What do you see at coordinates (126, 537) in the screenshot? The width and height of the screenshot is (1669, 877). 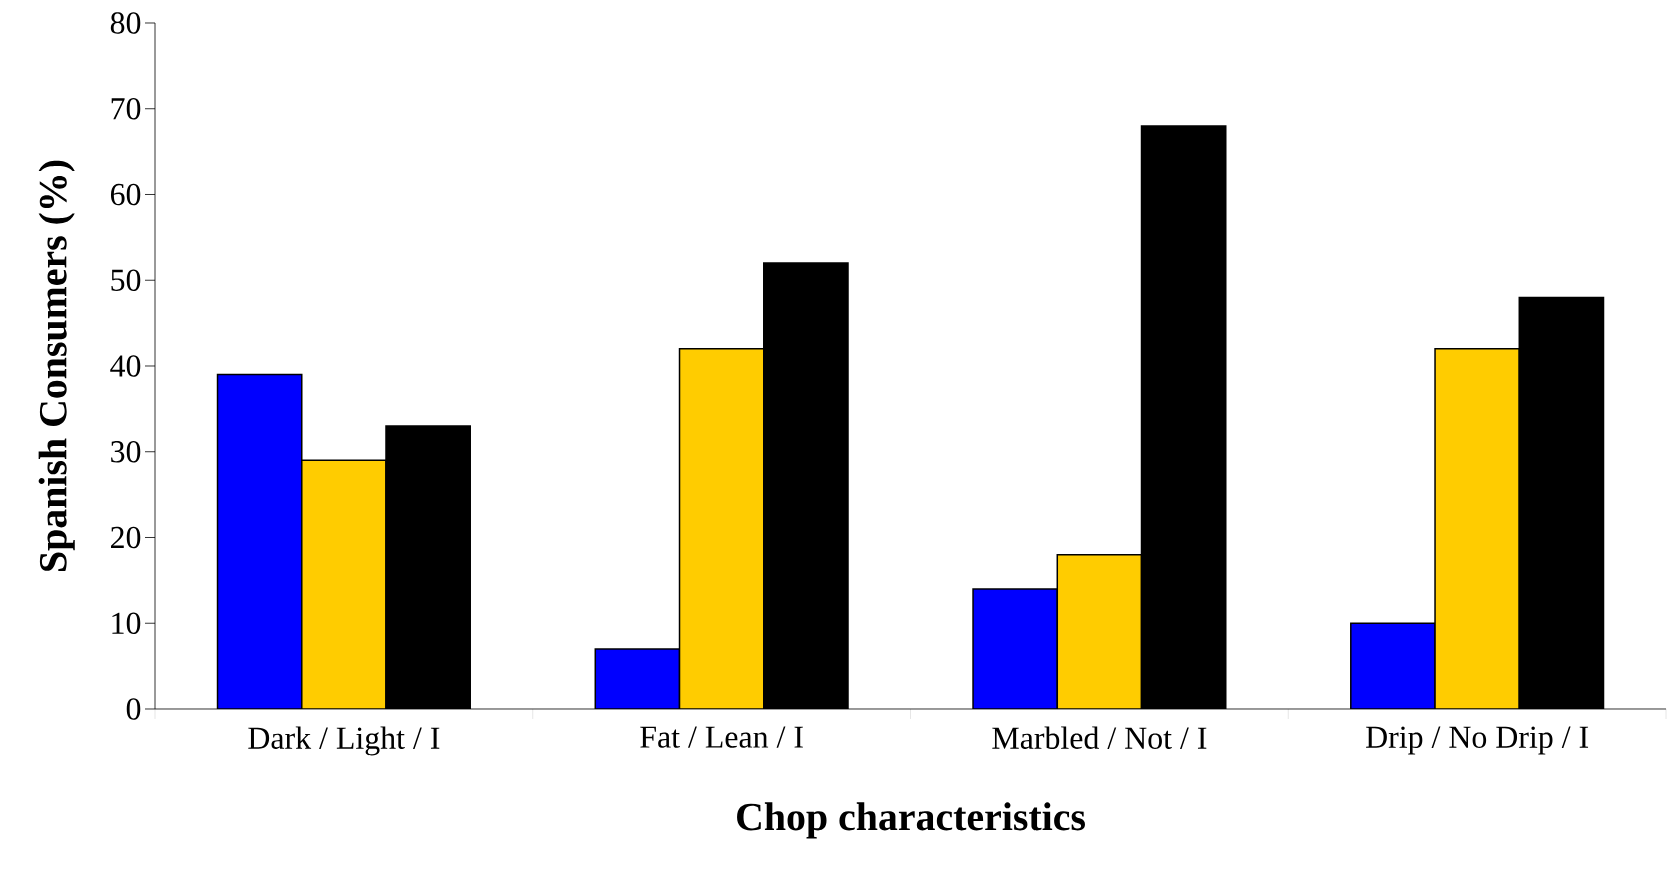 I see `y-tick-label: 20` at bounding box center [126, 537].